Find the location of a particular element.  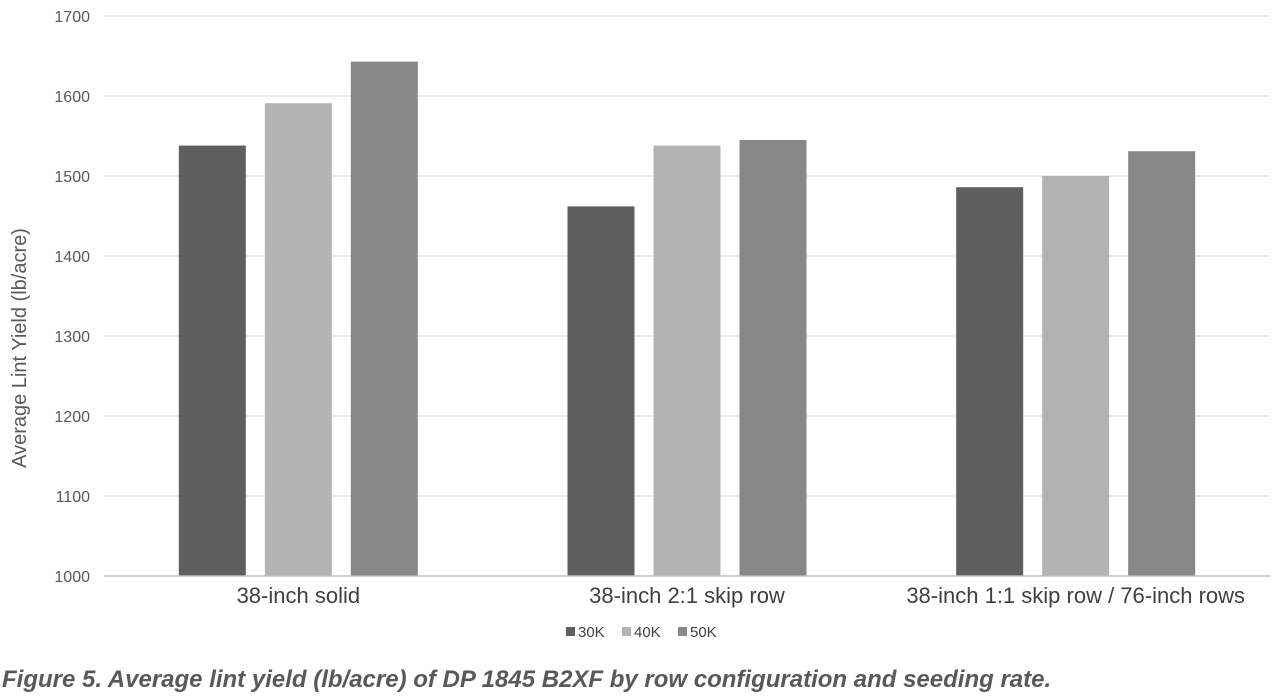

legend-label-40k: 40K is located at coordinates (647, 632).